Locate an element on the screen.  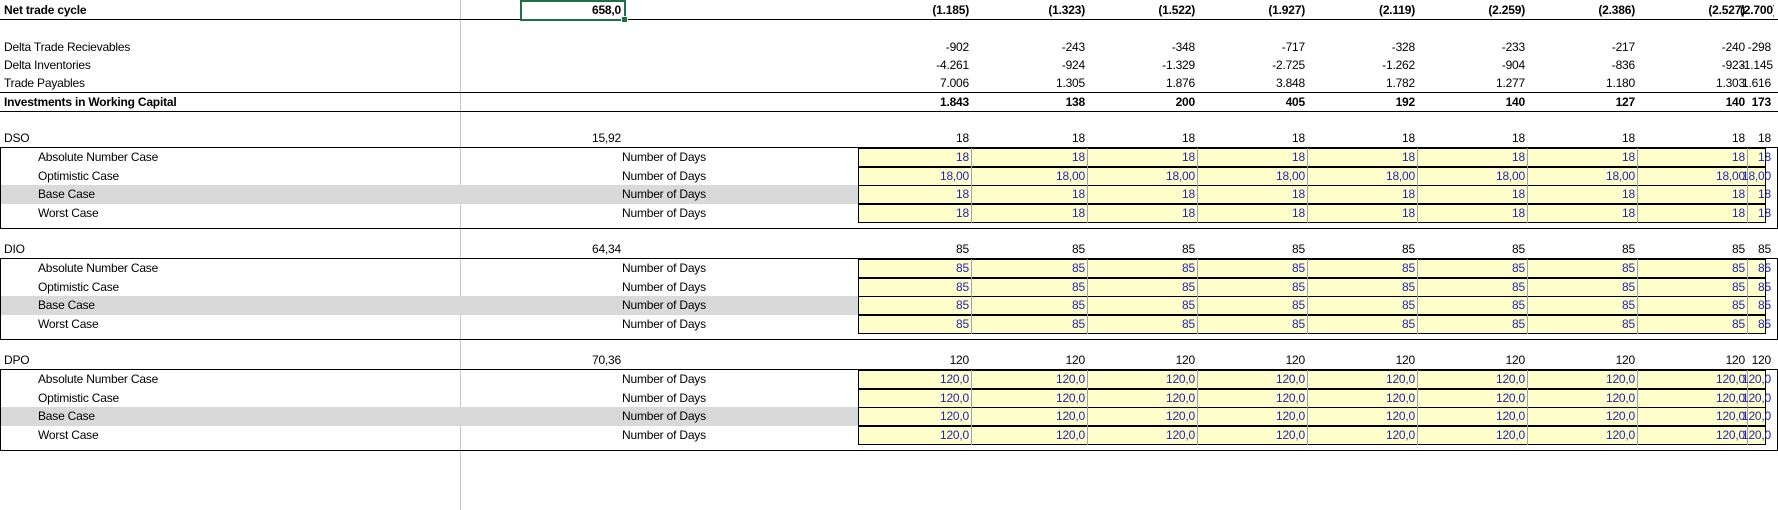
year-value: 173 is located at coordinates (1761, 102).